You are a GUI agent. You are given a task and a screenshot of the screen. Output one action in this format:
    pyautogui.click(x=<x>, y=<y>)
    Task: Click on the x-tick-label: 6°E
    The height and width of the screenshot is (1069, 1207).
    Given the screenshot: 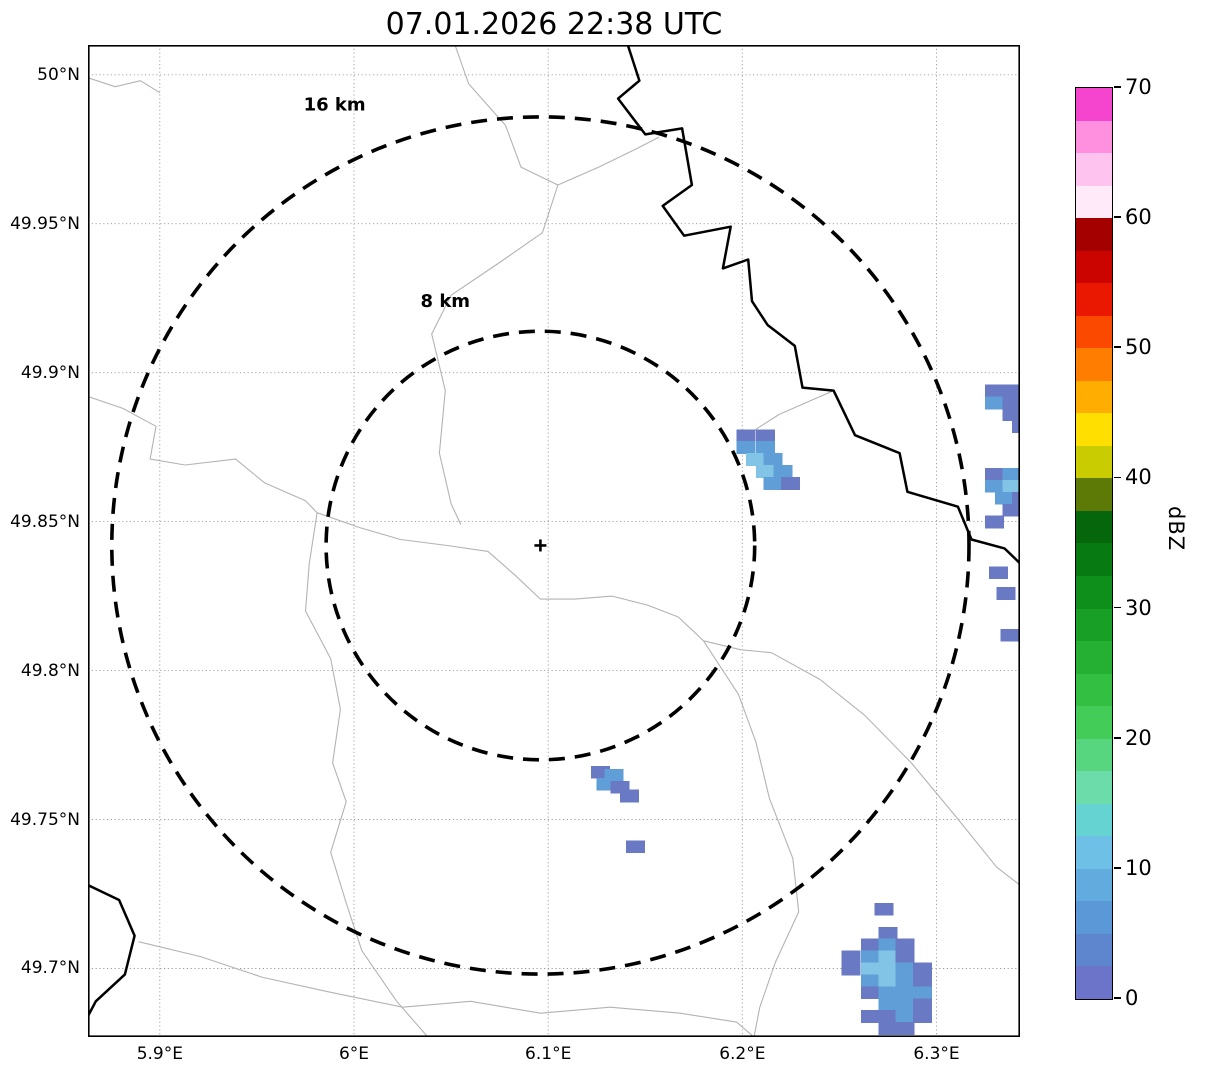 What is the action you would take?
    pyautogui.click(x=354, y=1054)
    